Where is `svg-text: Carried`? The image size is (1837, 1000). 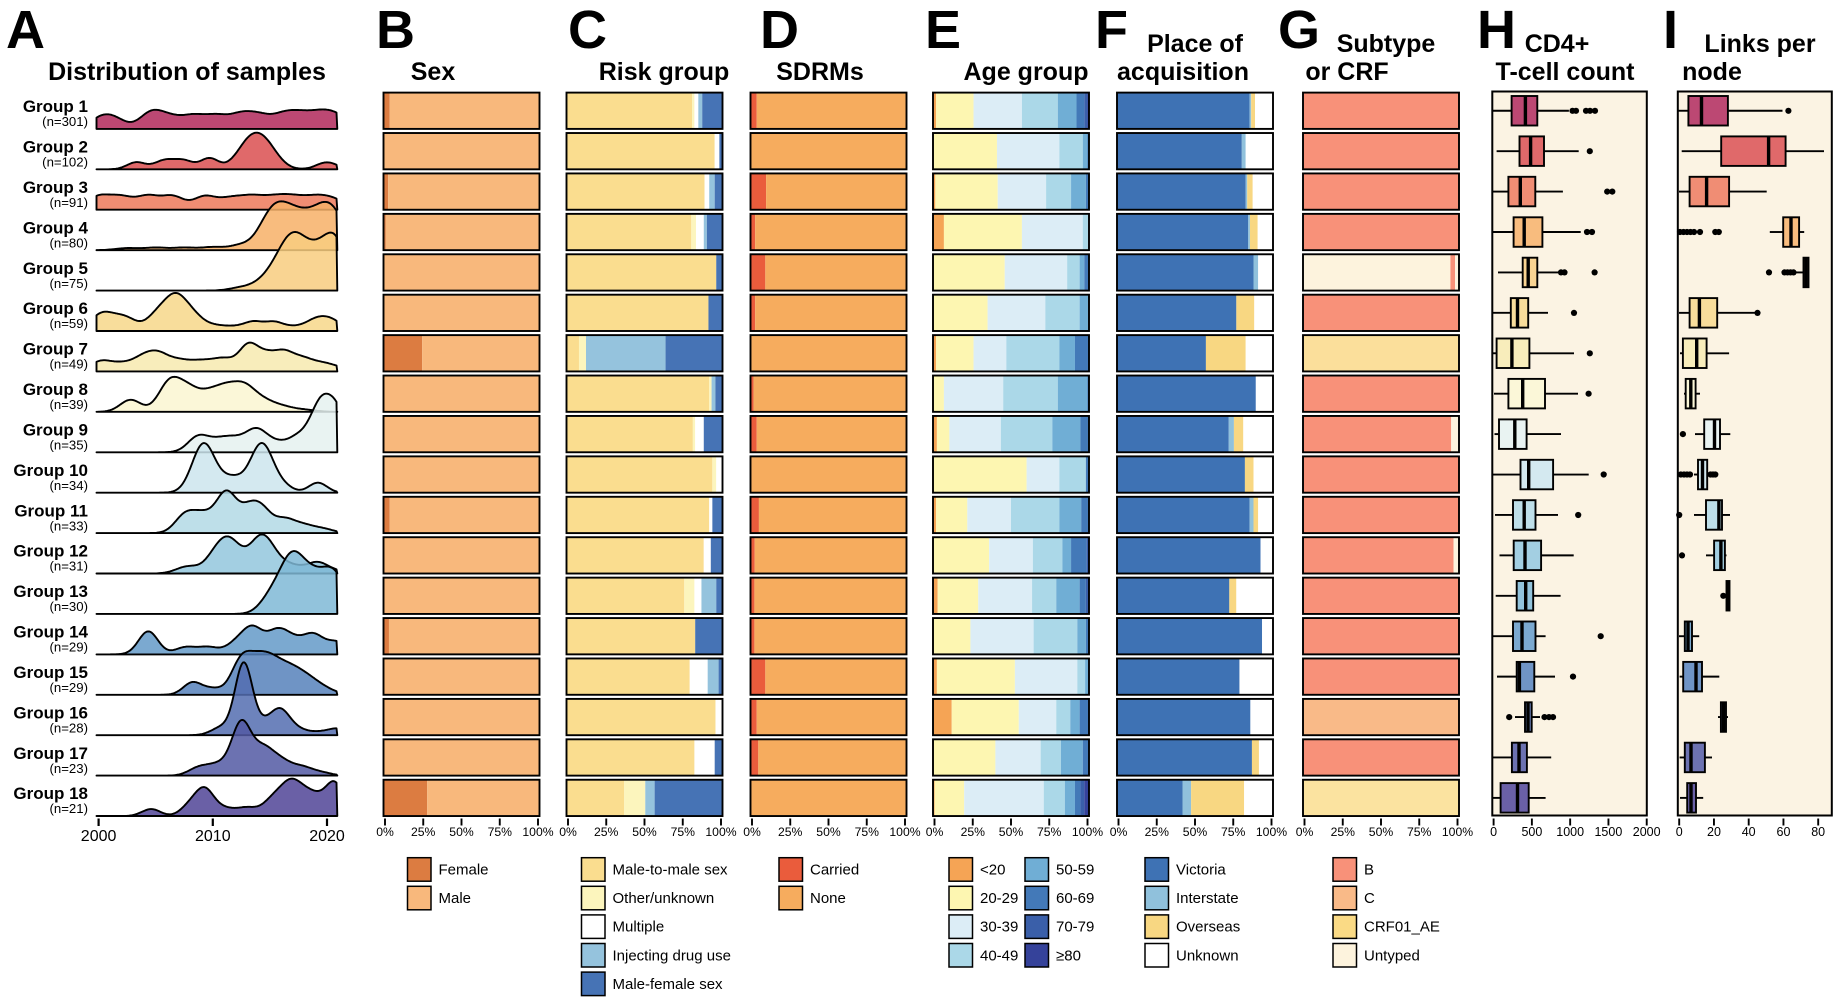 svg-text: Carried is located at coordinates (834, 870).